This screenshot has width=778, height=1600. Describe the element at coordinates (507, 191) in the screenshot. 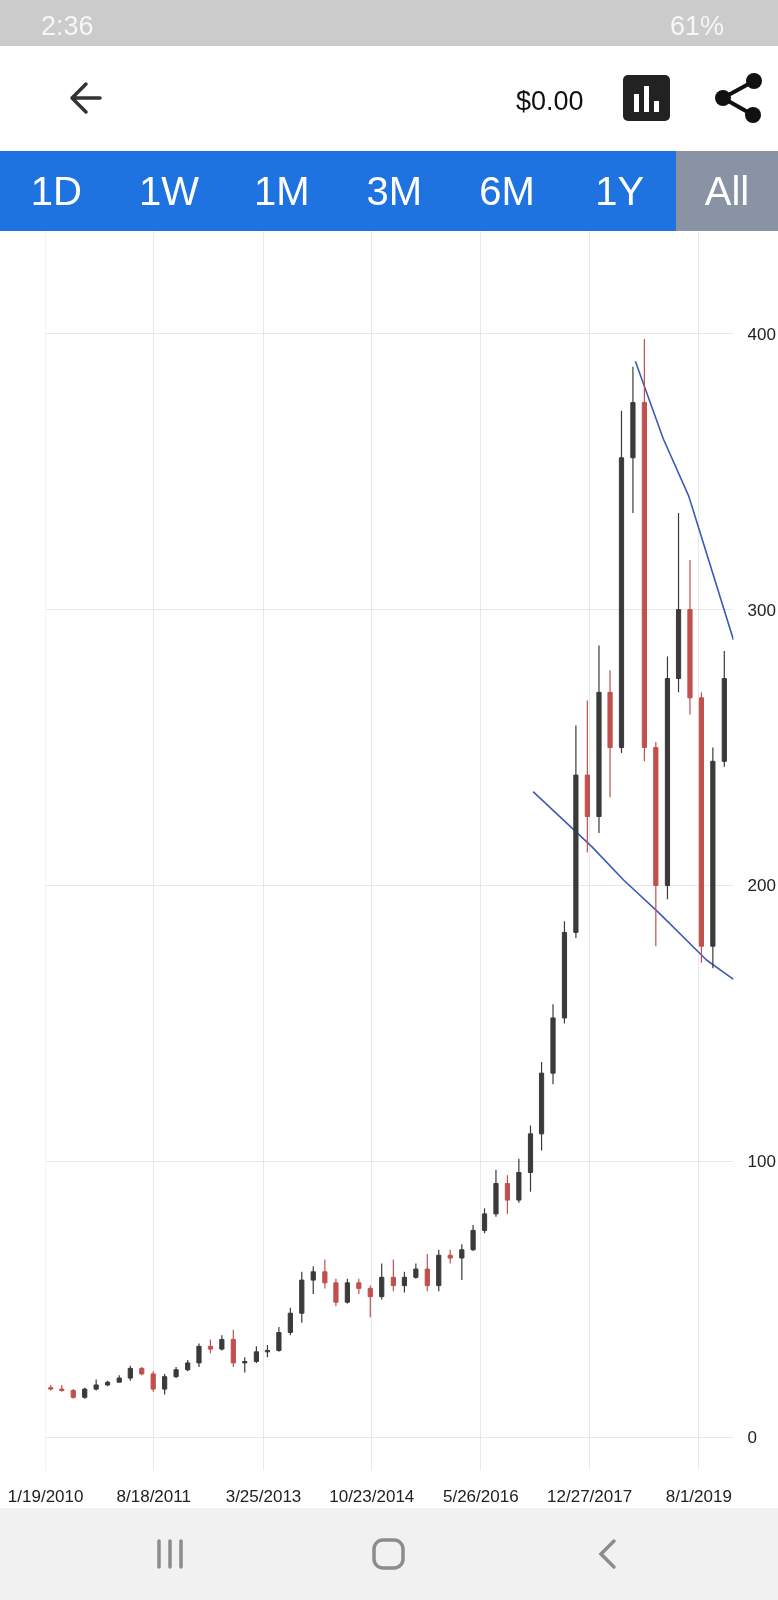

I see `text: 6M` at that location.